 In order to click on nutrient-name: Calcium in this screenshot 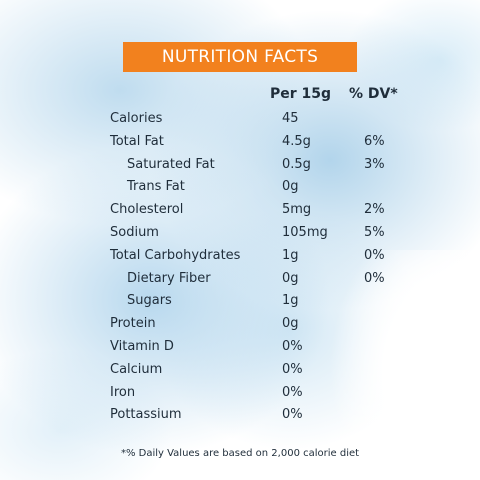, I will do `click(136, 369)`.